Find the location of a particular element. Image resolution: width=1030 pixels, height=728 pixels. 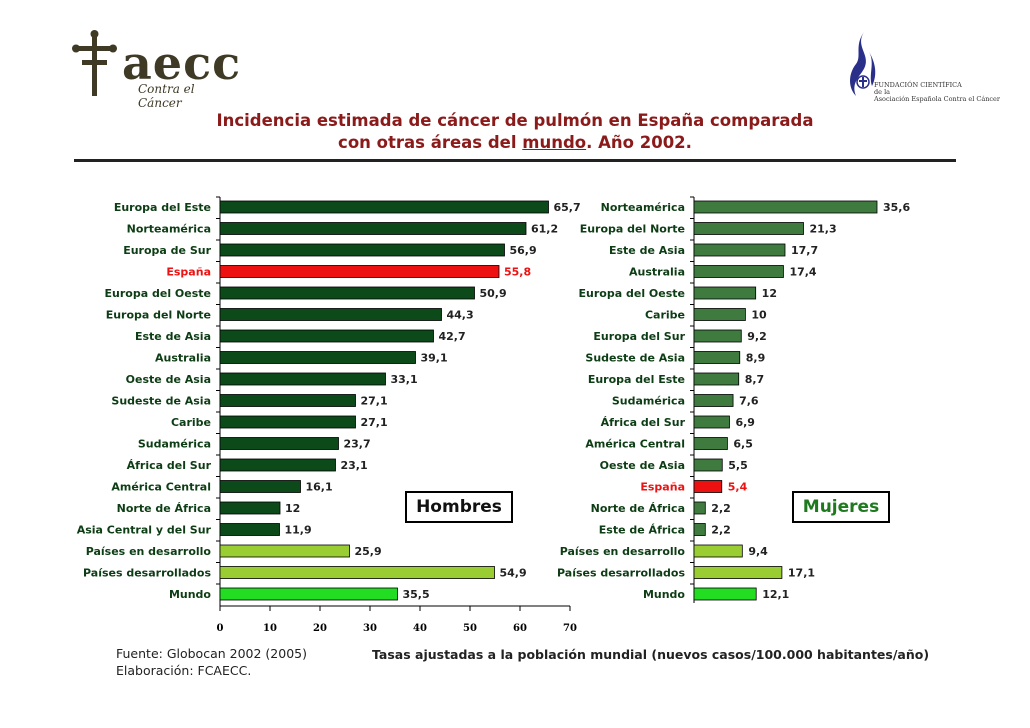

source-text: Fuente: Globocan 2002 (2005) is located at coordinates (211, 653).